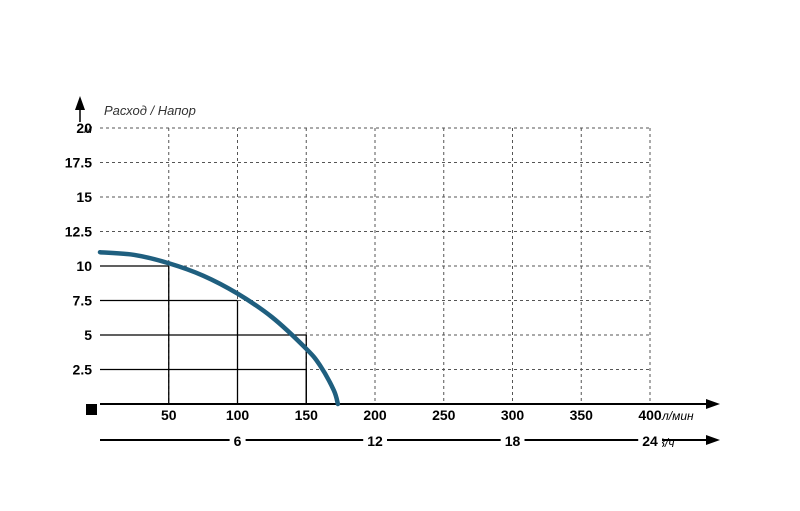 This screenshot has height=511, width=800. Describe the element at coordinates (80, 103) in the screenshot. I see `y-axis-arrow` at that location.